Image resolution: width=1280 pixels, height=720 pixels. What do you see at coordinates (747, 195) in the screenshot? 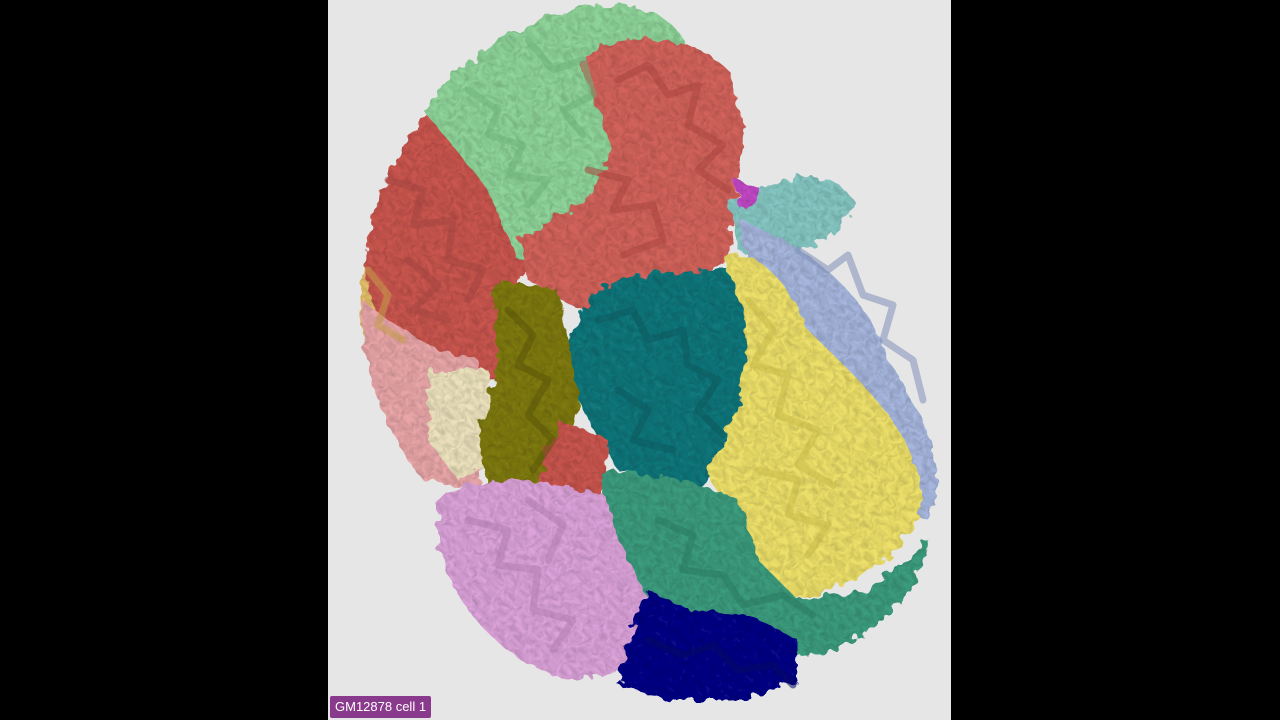
I see `region-magenta` at bounding box center [747, 195].